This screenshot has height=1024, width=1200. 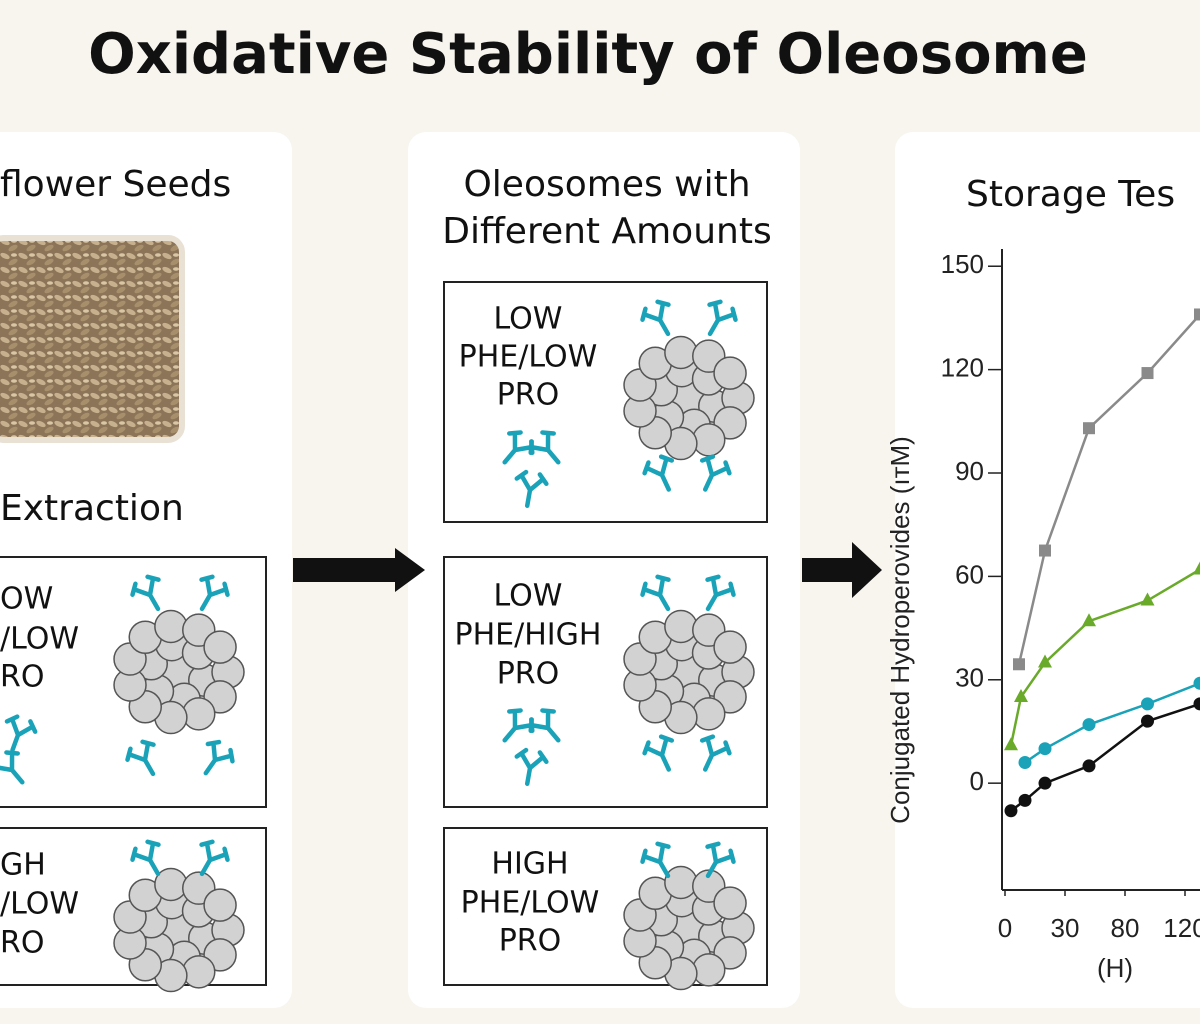 What do you see at coordinates (606, 184) in the screenshot?
I see `panel-heading: Oleosomes with` at bounding box center [606, 184].